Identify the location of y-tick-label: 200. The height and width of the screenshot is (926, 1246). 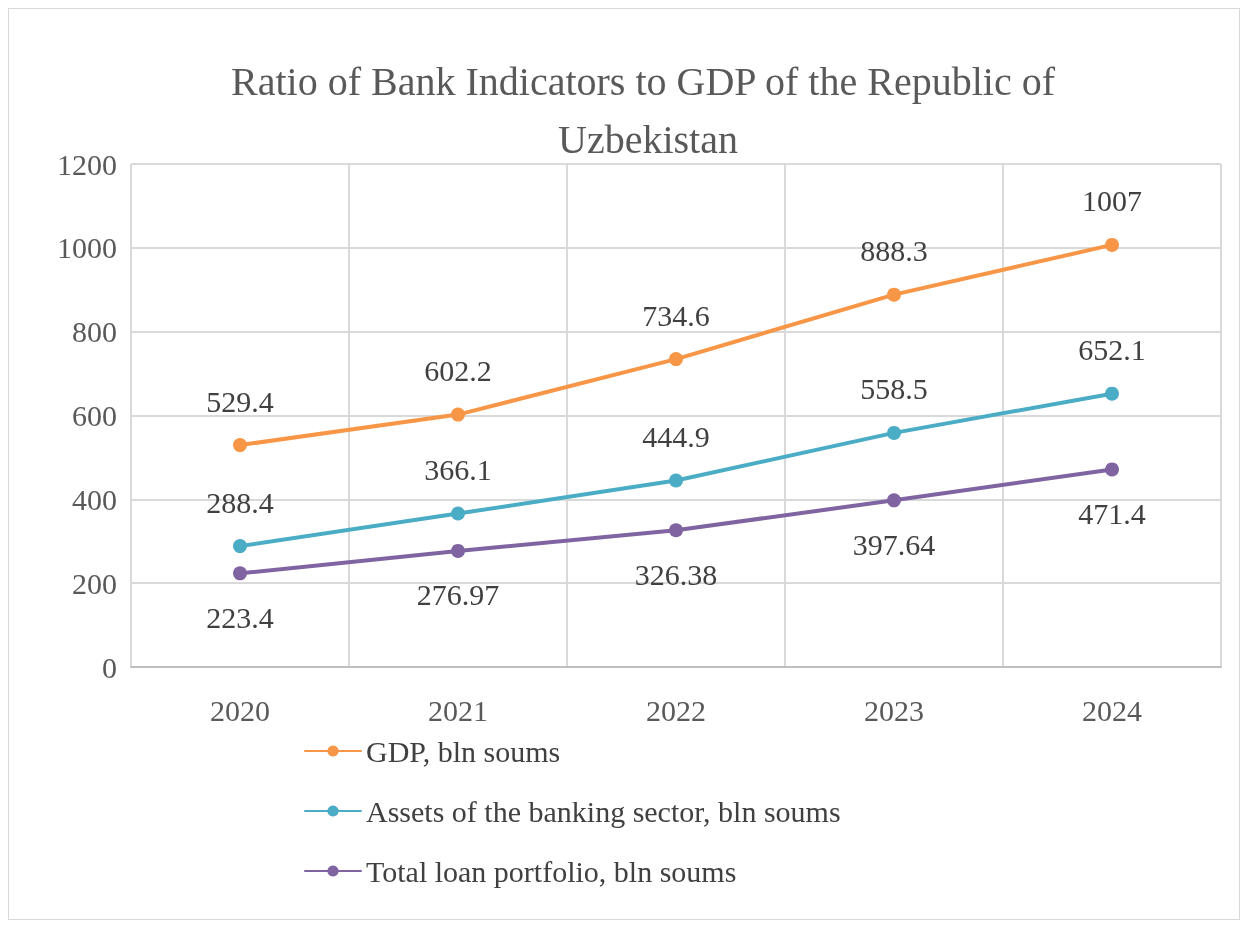
(94, 583).